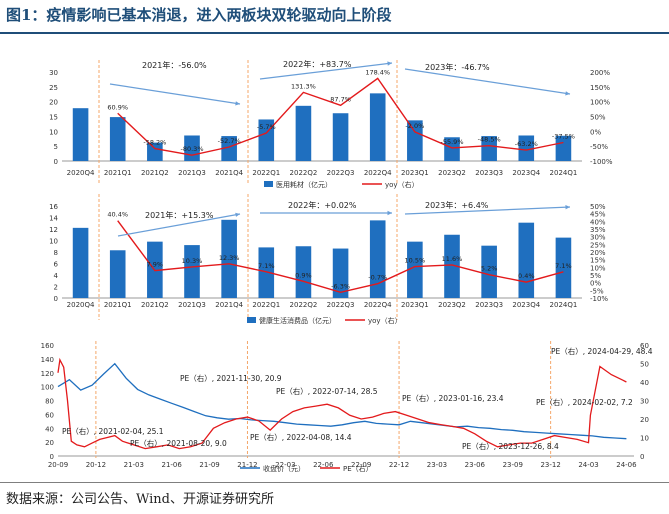 The image size is (669, 514). I want to click on middle-trend-arrow, so click(487, 210).